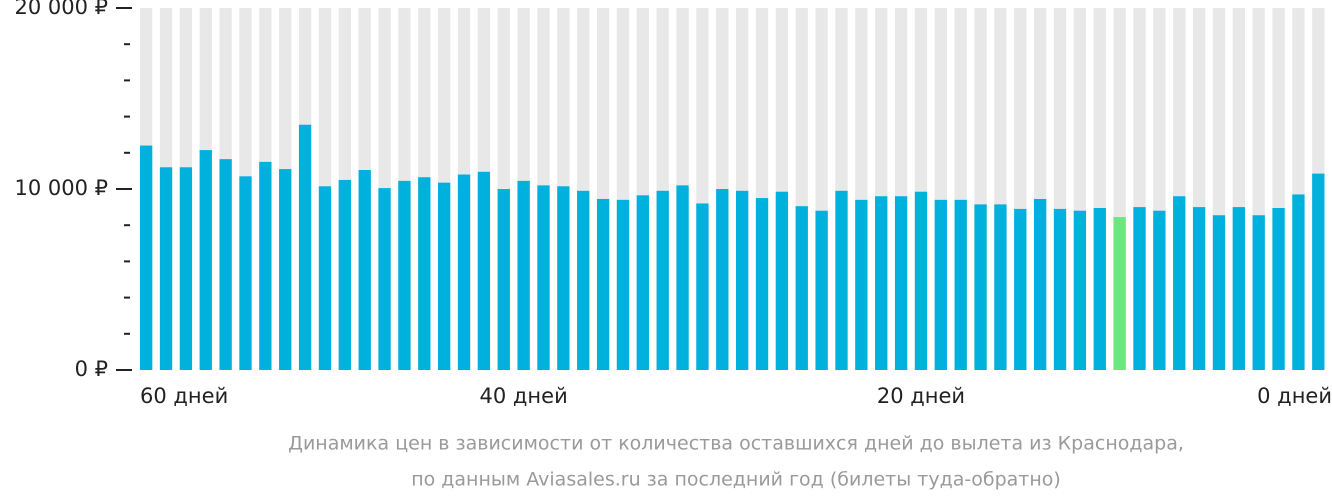 This screenshot has width=1332, height=502. Describe the element at coordinates (184, 396) in the screenshot. I see `x-tick-label: 60 дней` at that location.